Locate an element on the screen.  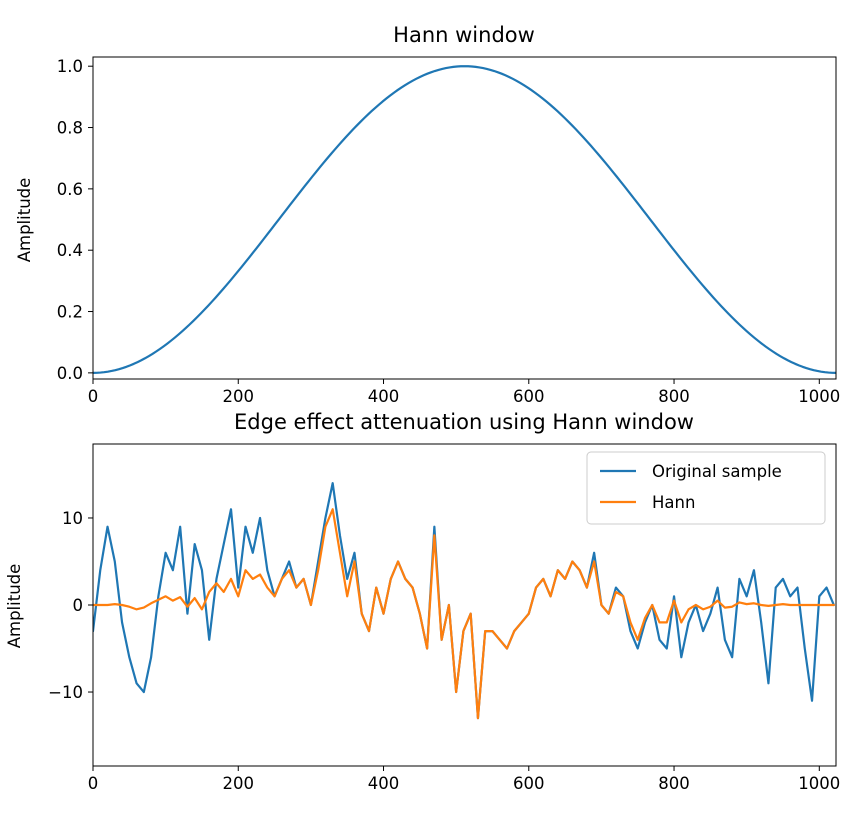
edge-attenuation-xtick-label: 1000 is located at coordinates (819, 783).